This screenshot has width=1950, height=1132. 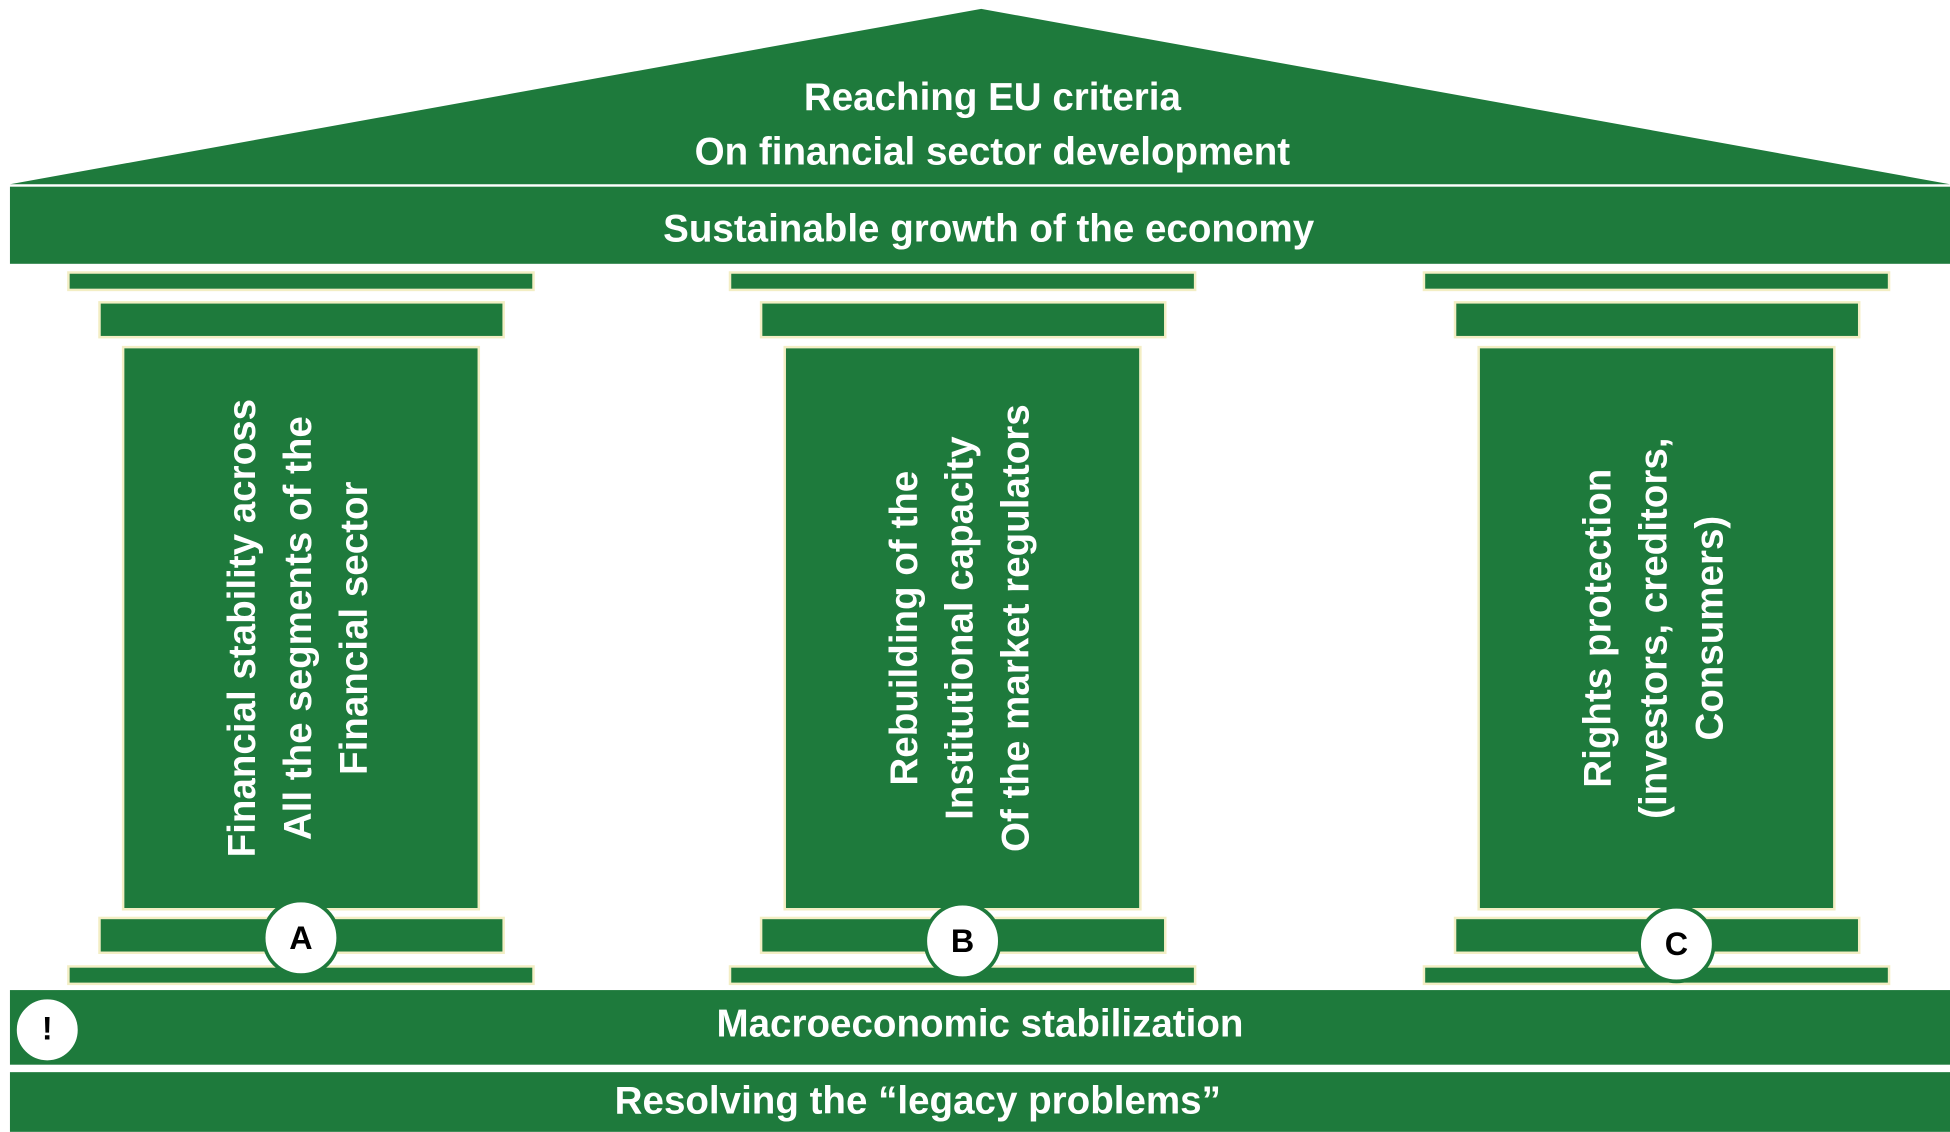 I want to click on pillar-badge-text: C, so click(x=1676, y=944).